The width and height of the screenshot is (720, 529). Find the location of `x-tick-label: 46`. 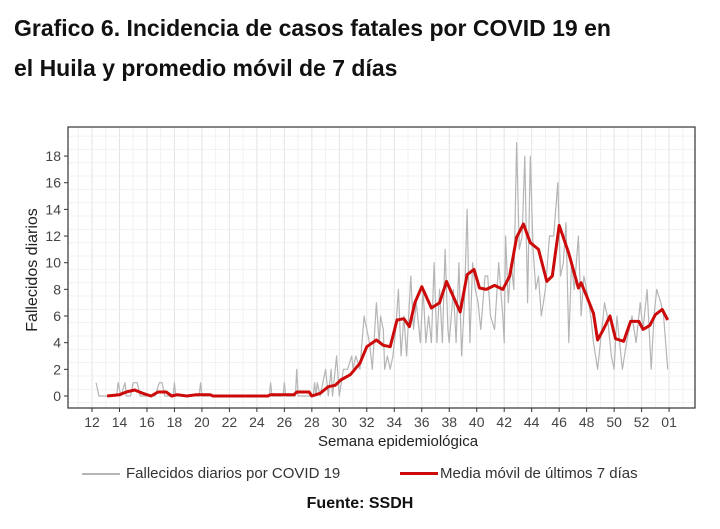

x-tick-label: 46 is located at coordinates (559, 422).